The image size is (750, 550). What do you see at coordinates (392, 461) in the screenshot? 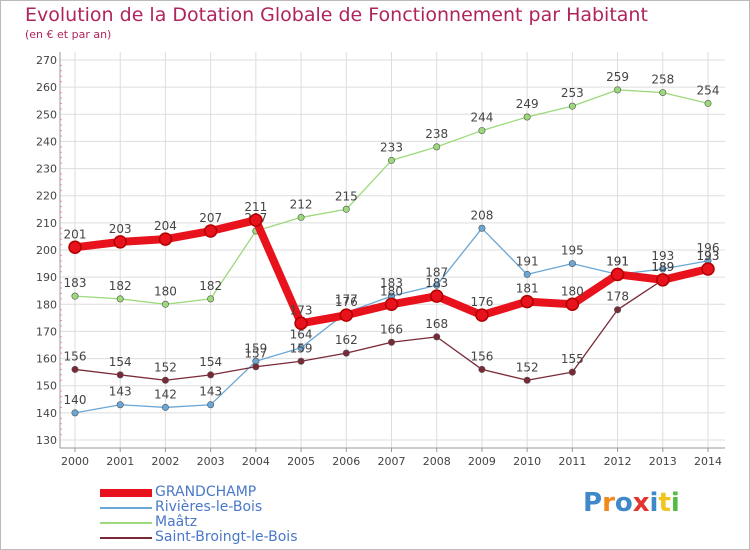
I see `x-tick-label: 2007` at bounding box center [392, 461].